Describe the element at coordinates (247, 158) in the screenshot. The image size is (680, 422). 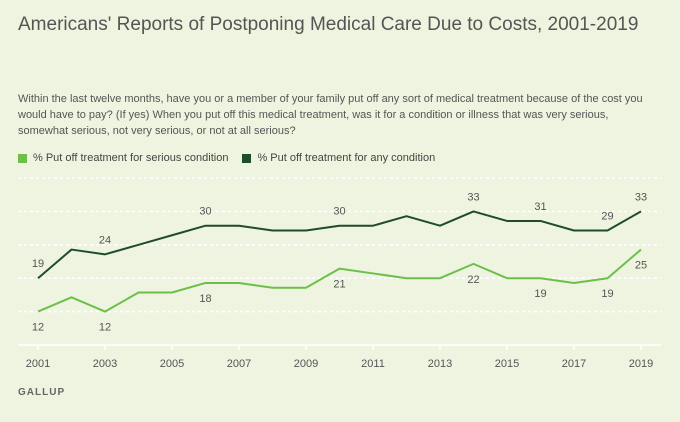
I see `legend-swatch-any` at that location.